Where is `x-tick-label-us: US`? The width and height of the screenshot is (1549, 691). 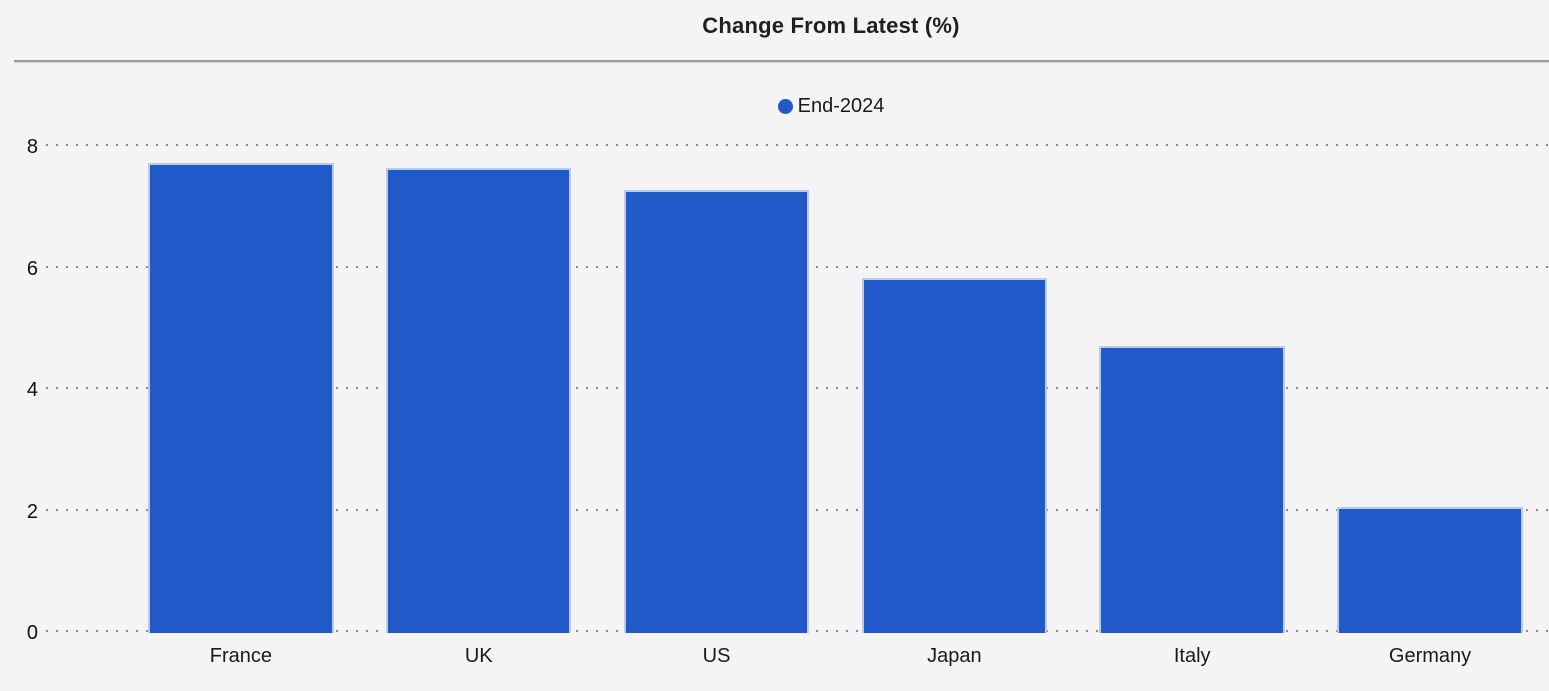
x-tick-label-us: US is located at coordinates (716, 656).